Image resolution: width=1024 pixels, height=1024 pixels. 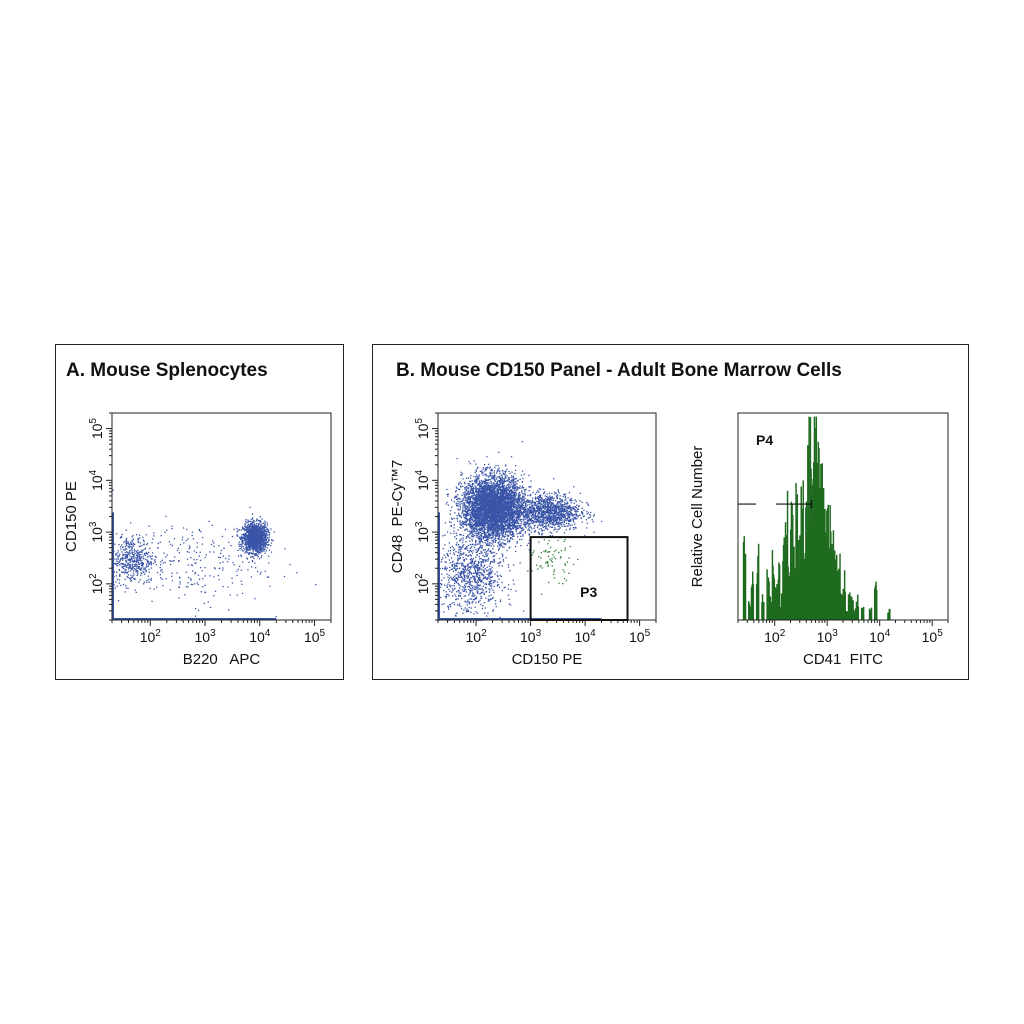 I want to click on tick-label: 104, so click(x=260, y=636).